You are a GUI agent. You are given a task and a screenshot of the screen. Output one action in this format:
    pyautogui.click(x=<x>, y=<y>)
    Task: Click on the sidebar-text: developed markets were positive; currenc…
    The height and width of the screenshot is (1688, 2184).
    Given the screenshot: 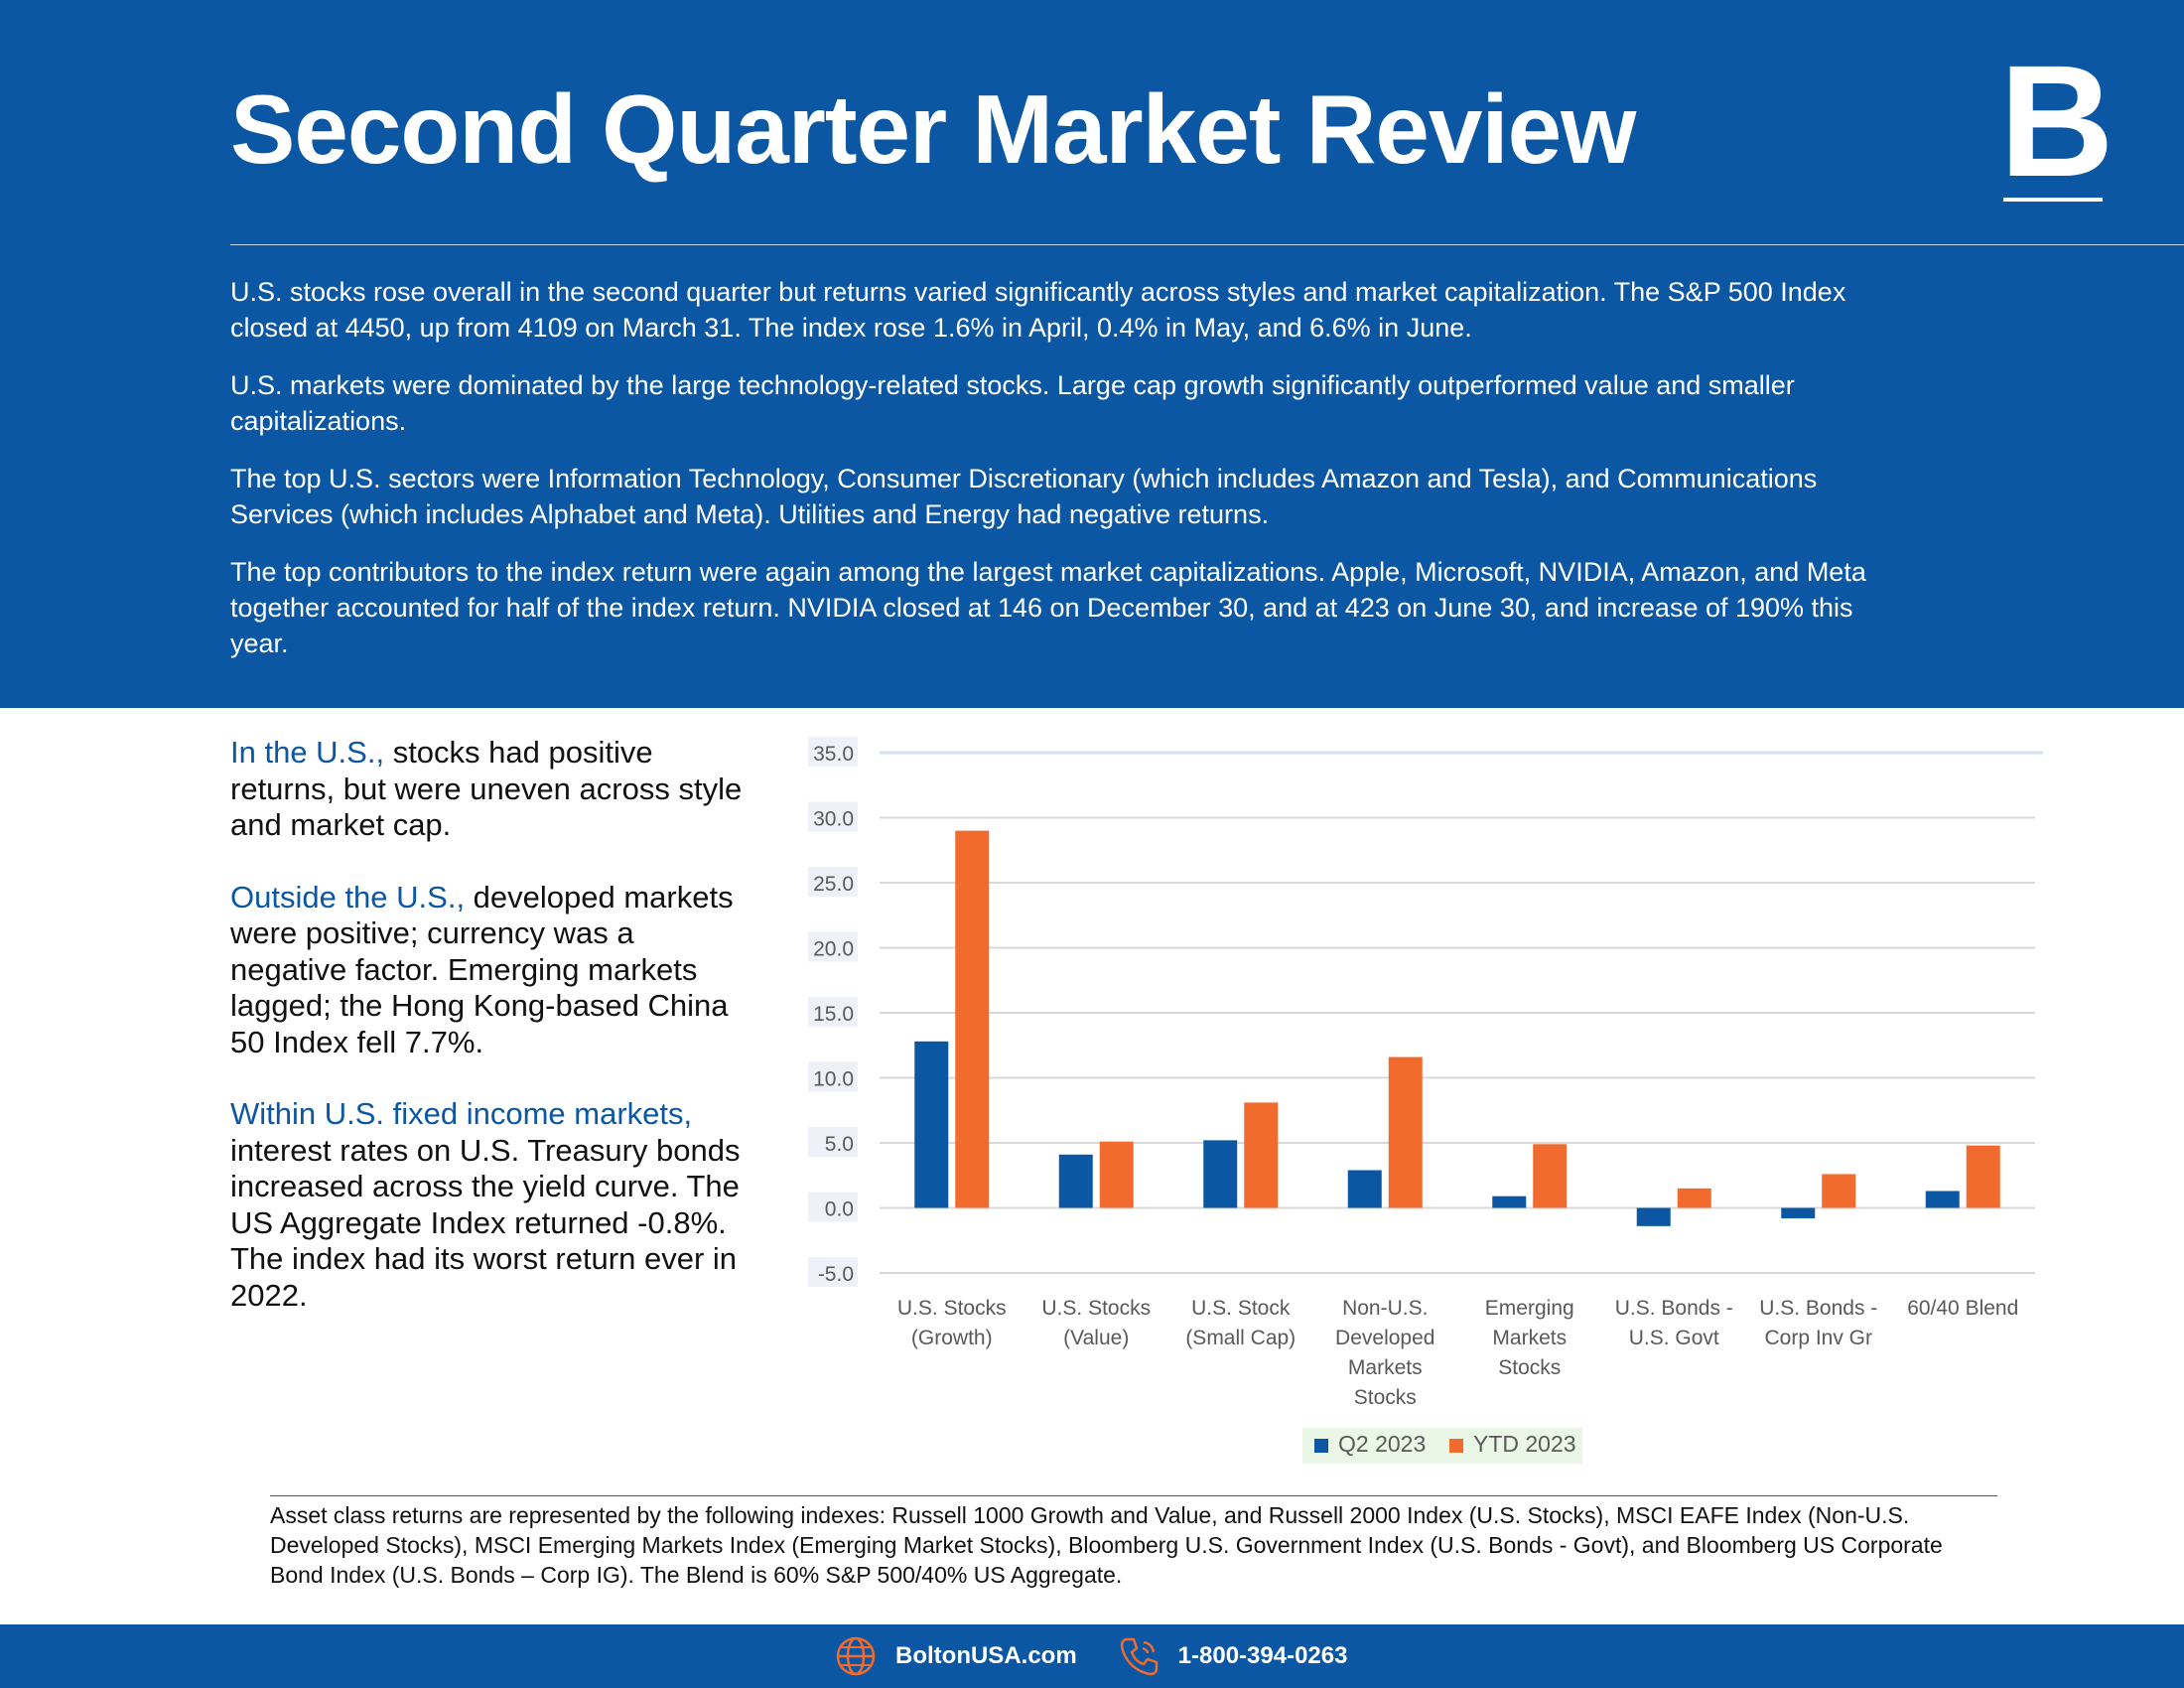 What is the action you would take?
    pyautogui.click(x=482, y=969)
    